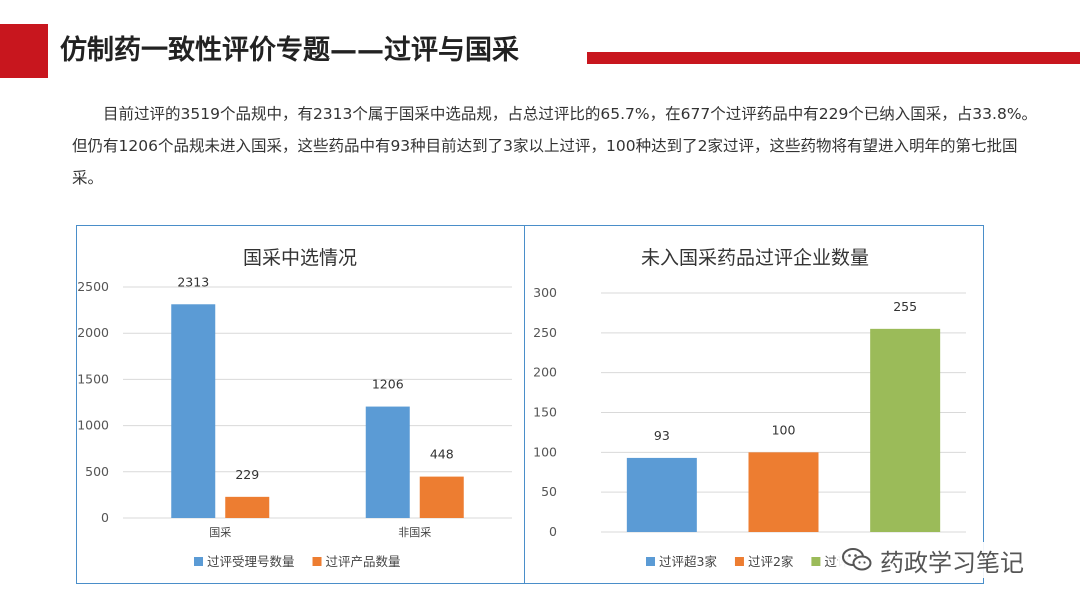  I want to click on data-label: 2313, so click(193, 281).